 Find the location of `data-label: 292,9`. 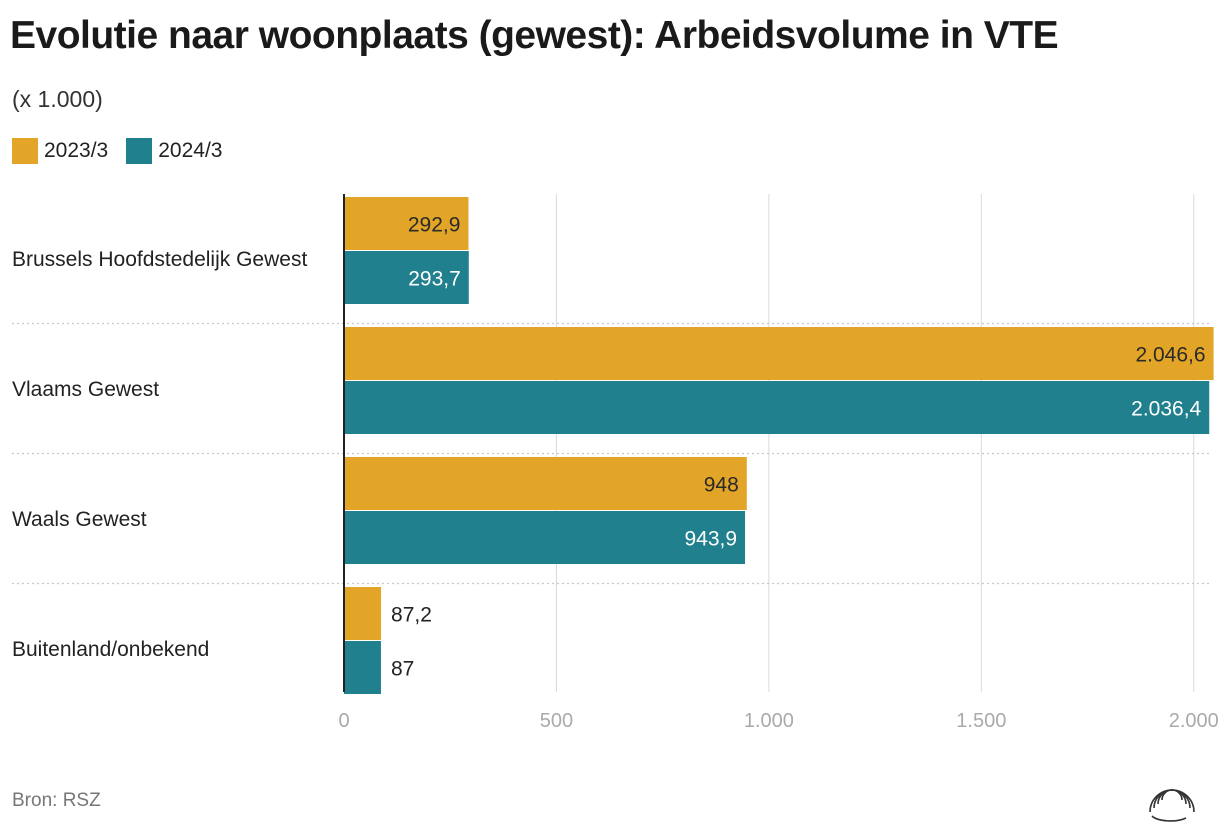

data-label: 292,9 is located at coordinates (434, 225).